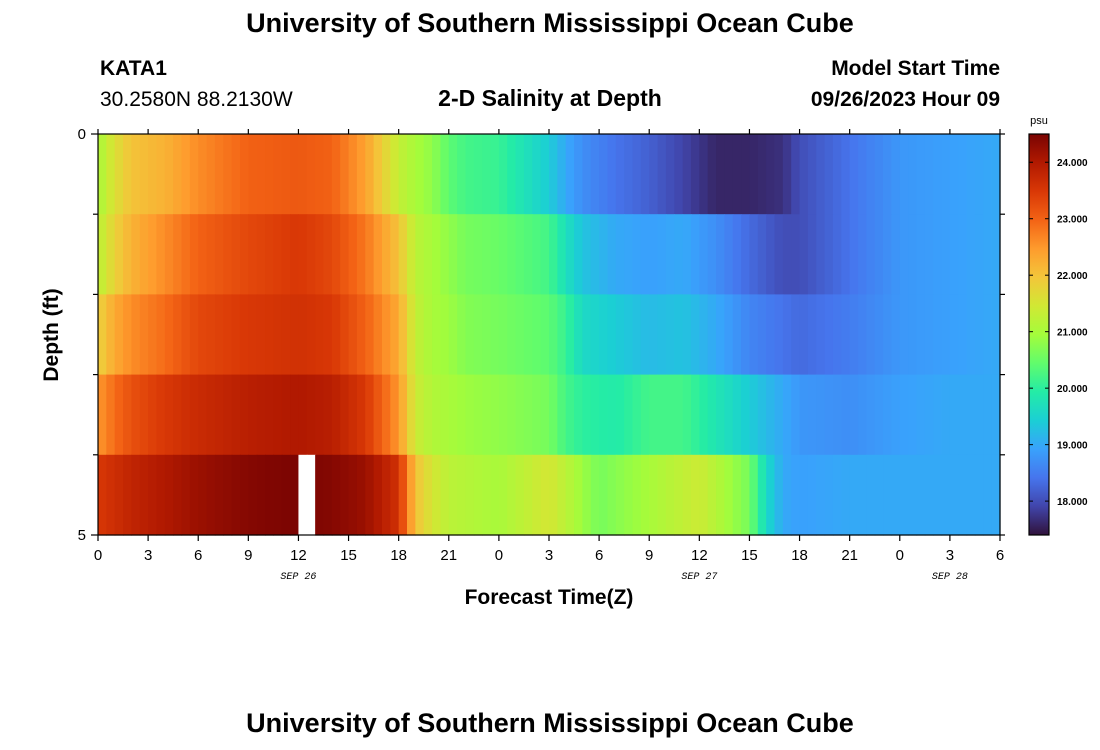 This screenshot has width=1100, height=750. Describe the element at coordinates (348, 555) in the screenshot. I see `x-tick-label: 15` at that location.